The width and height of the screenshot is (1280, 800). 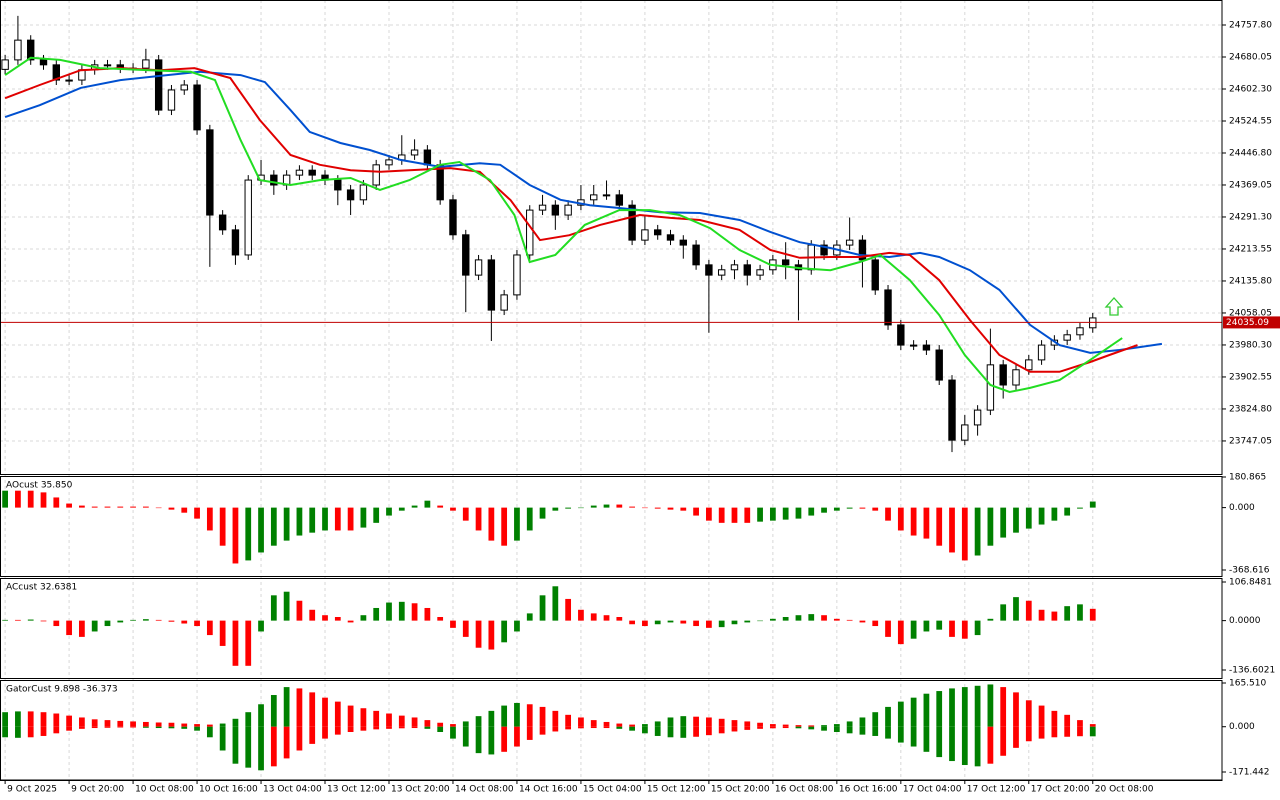 I want to click on y-tick-label: -136.6021, so click(x=1252, y=671).